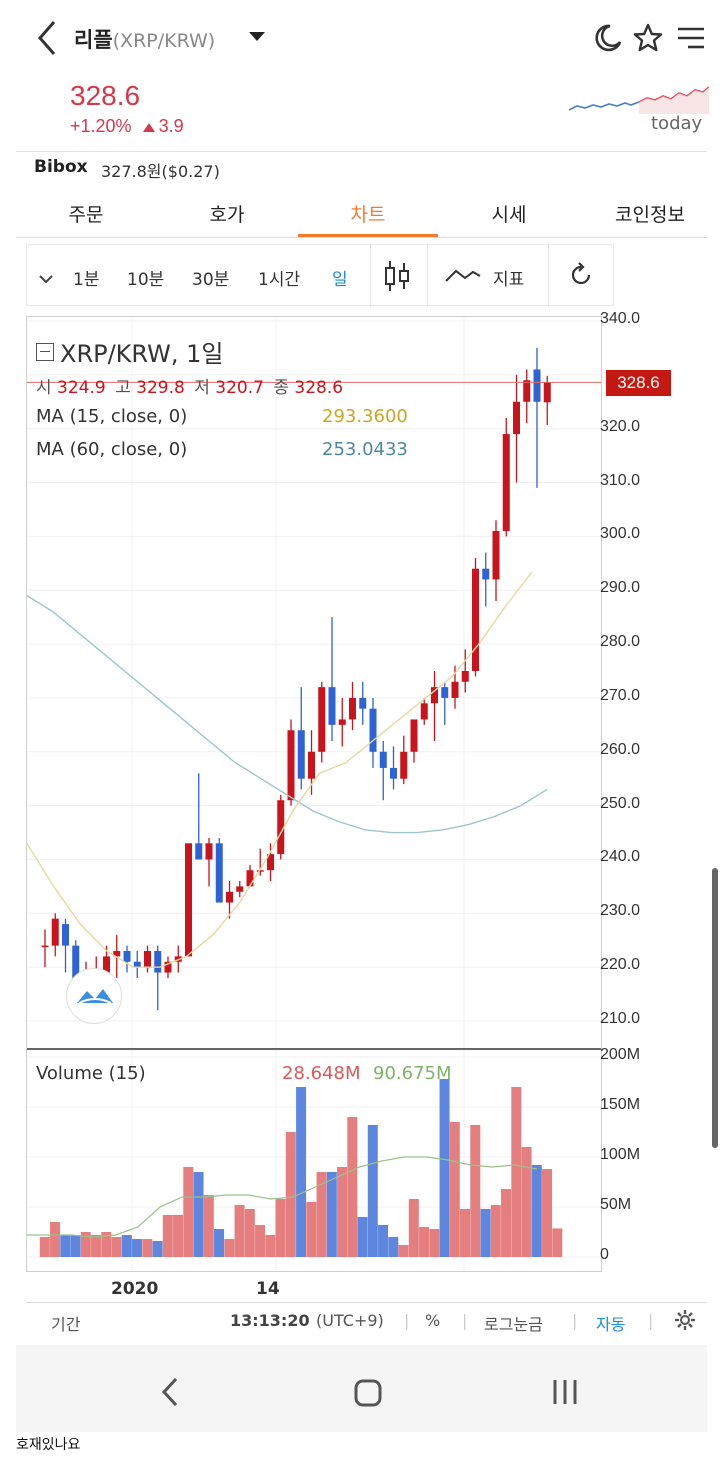  I want to click on y-tick-label: 340.0, so click(620, 318).